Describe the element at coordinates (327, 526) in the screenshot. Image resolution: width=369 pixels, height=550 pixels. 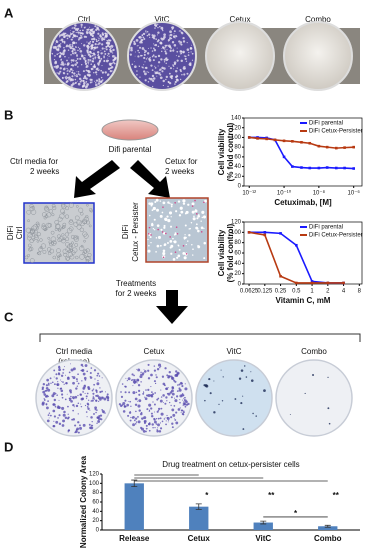
I see `error-bar` at that location.